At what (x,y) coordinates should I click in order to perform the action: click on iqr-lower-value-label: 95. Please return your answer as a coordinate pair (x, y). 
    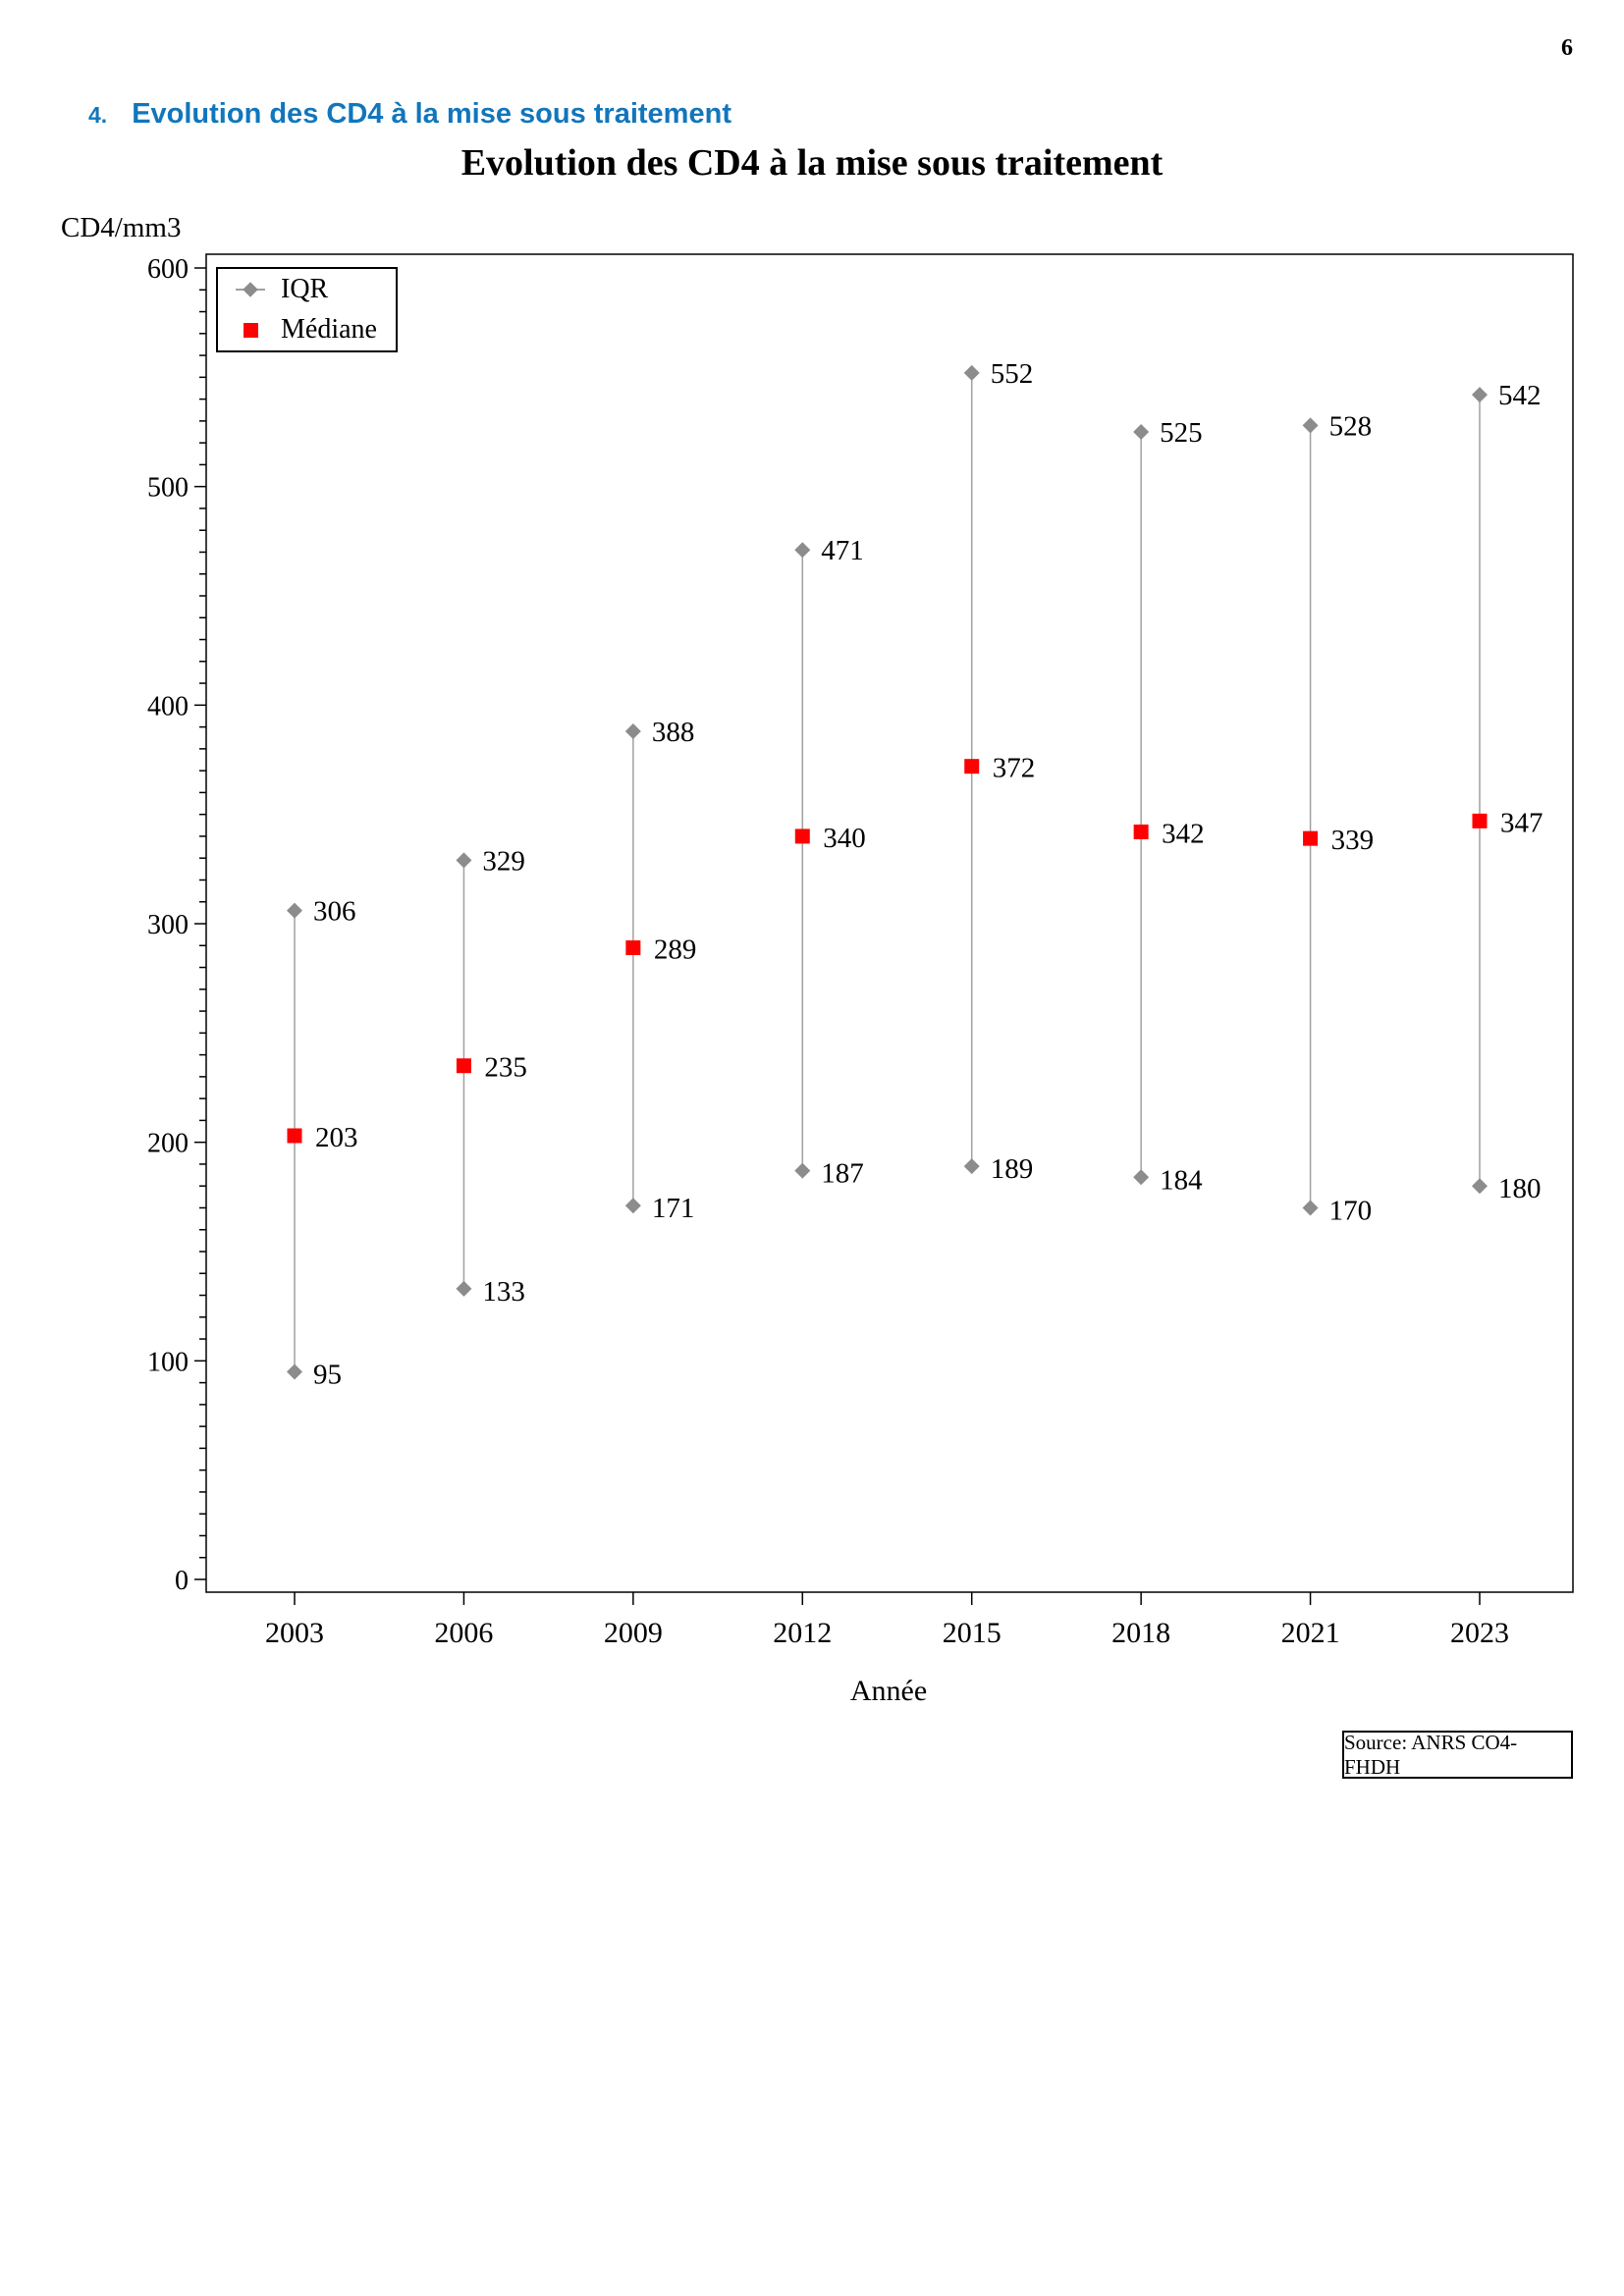
    Looking at the image, I should click on (327, 1374).